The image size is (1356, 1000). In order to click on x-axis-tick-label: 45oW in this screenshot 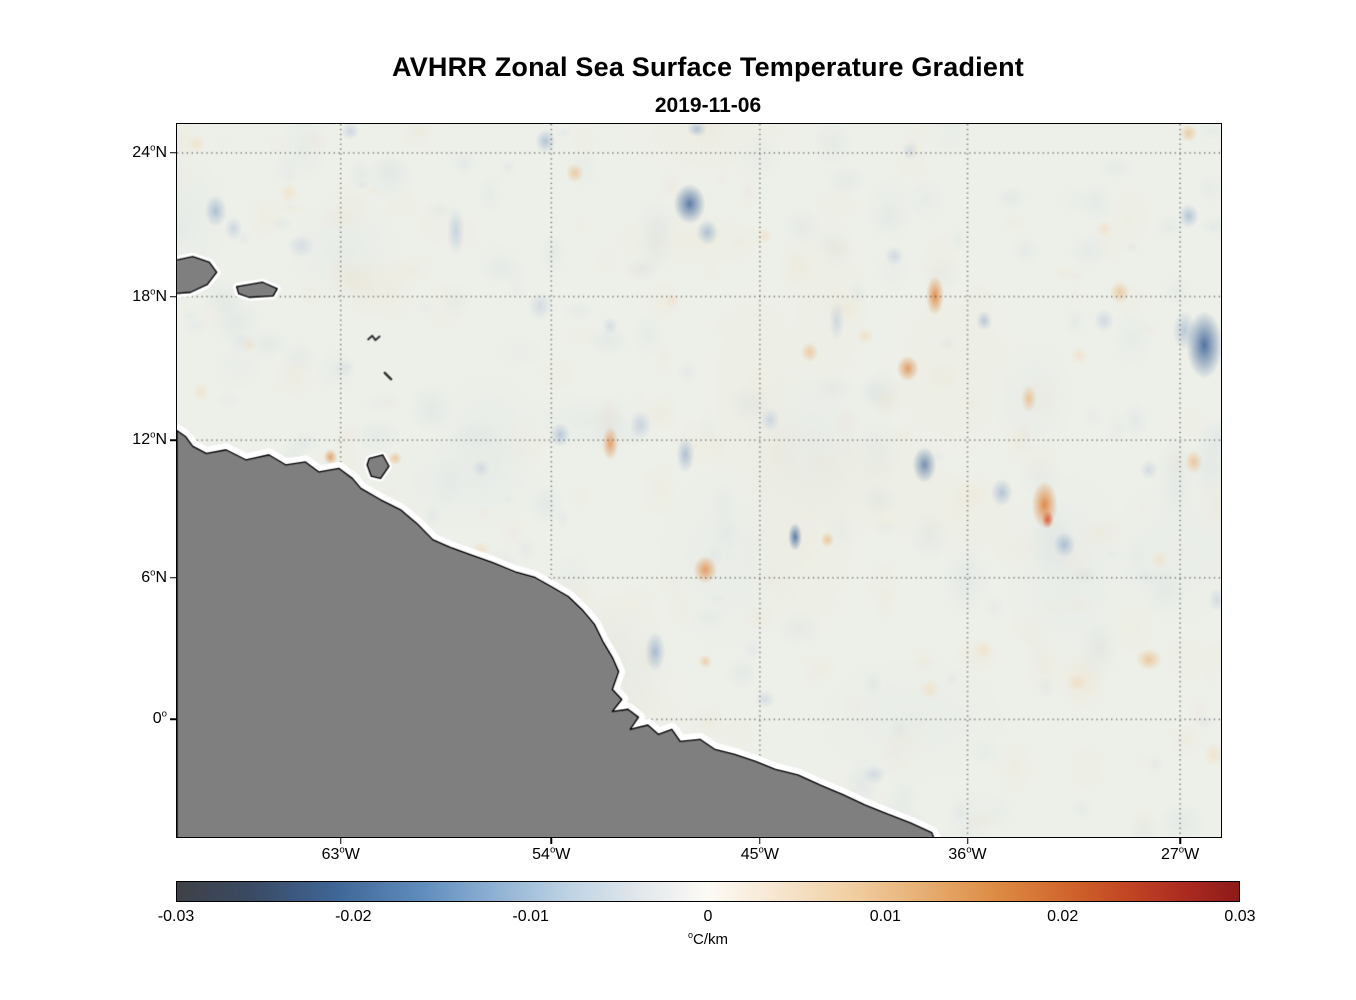, I will do `click(759, 853)`.